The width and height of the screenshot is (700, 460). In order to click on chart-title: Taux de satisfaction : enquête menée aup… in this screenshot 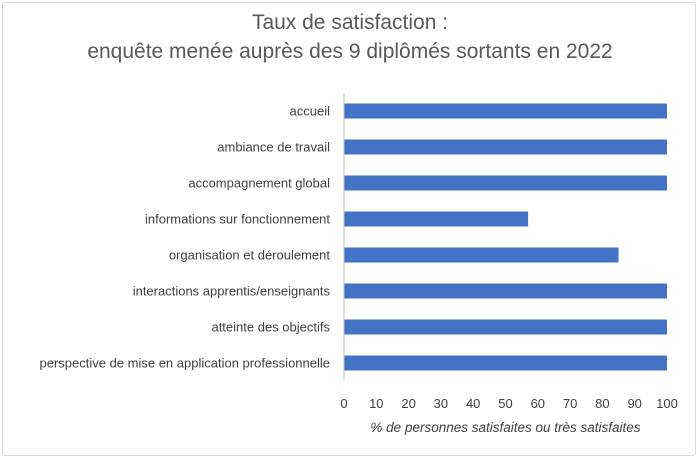, I will do `click(350, 37)`.